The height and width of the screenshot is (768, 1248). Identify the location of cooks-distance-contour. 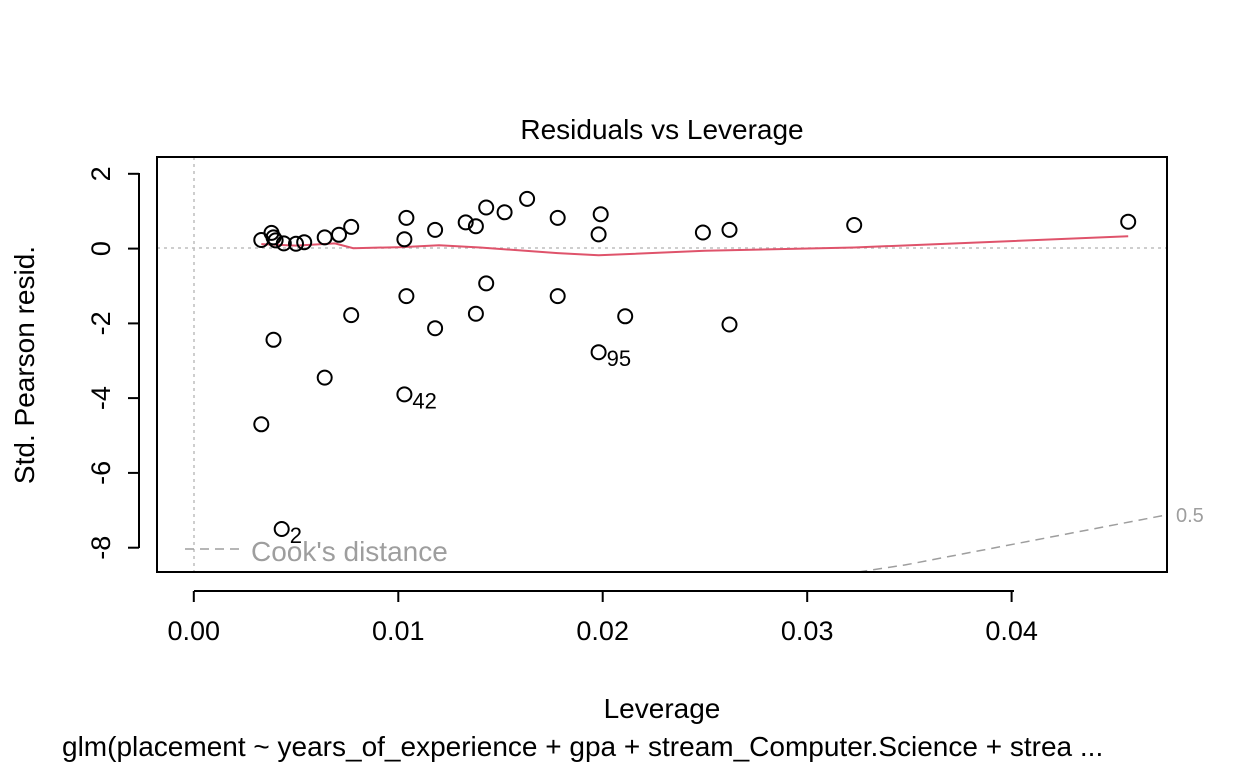
(1013, 543).